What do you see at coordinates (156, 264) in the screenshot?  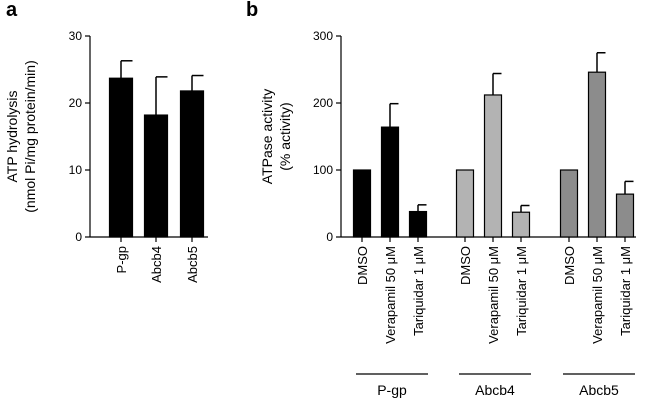 I see `x-tick-label: Abcb4` at bounding box center [156, 264].